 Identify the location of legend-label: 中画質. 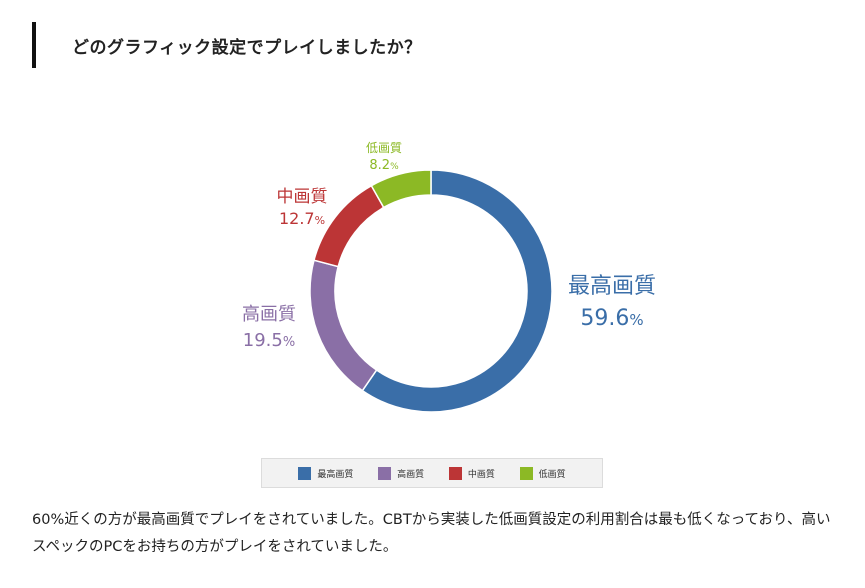
(481, 474).